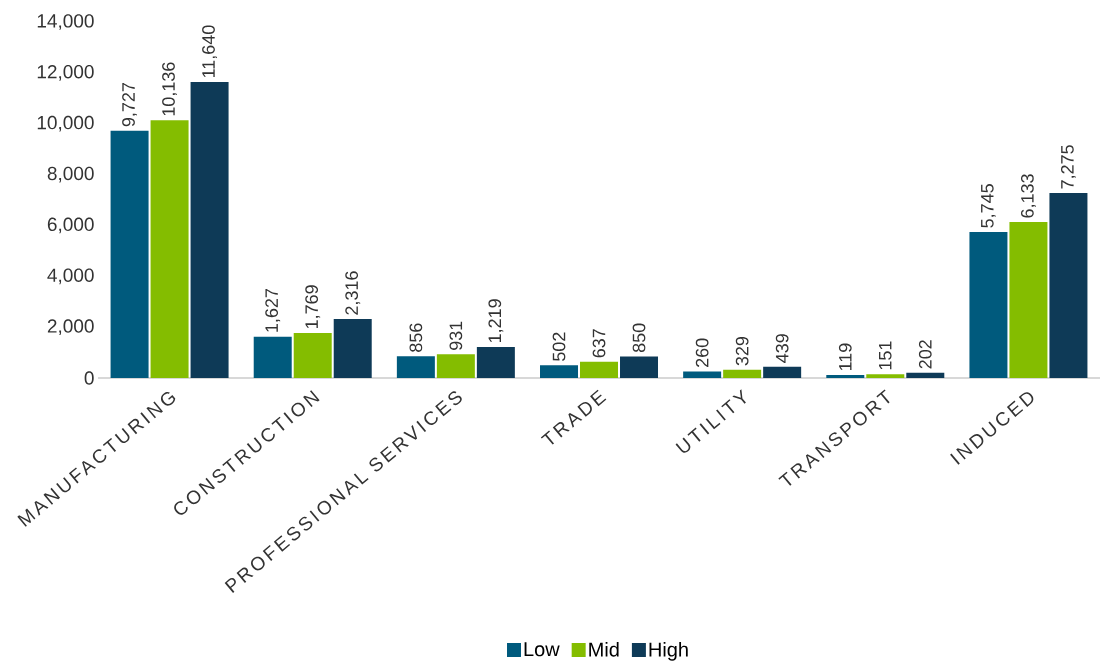 This screenshot has height=664, width=1105. What do you see at coordinates (639, 338) in the screenshot?
I see `data-label: 850` at bounding box center [639, 338].